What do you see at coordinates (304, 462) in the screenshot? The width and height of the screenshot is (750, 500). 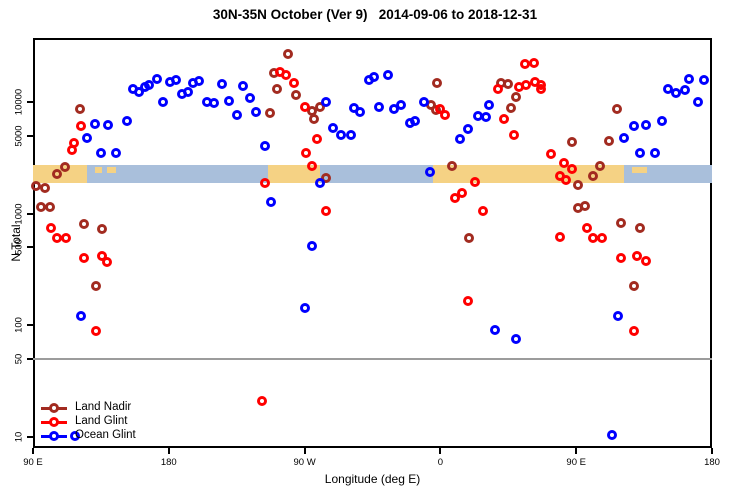 I see `x-tick-label: 90 W` at bounding box center [304, 462].